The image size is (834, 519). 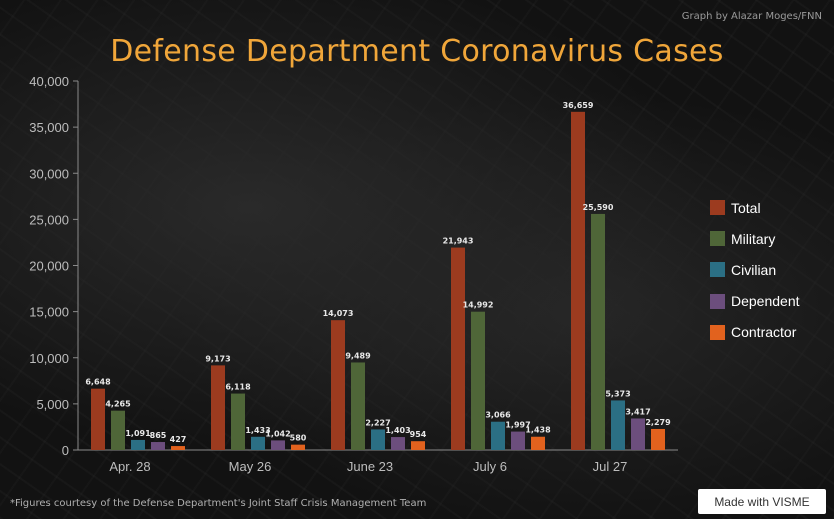 What do you see at coordinates (498, 415) in the screenshot?
I see `data-label-civilian: 3,066` at bounding box center [498, 415].